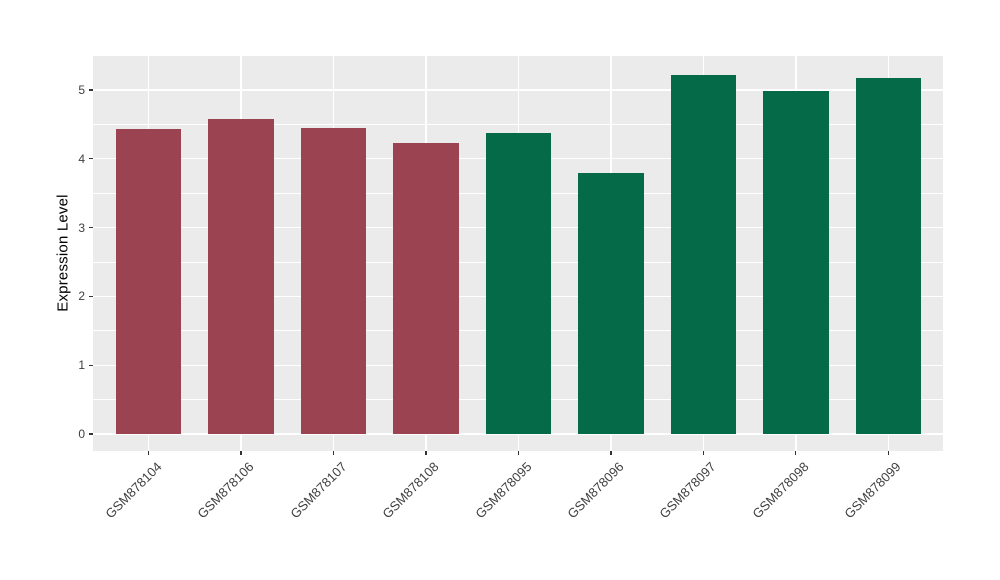  I want to click on x-tick-label: GSM878106, so click(225, 490).